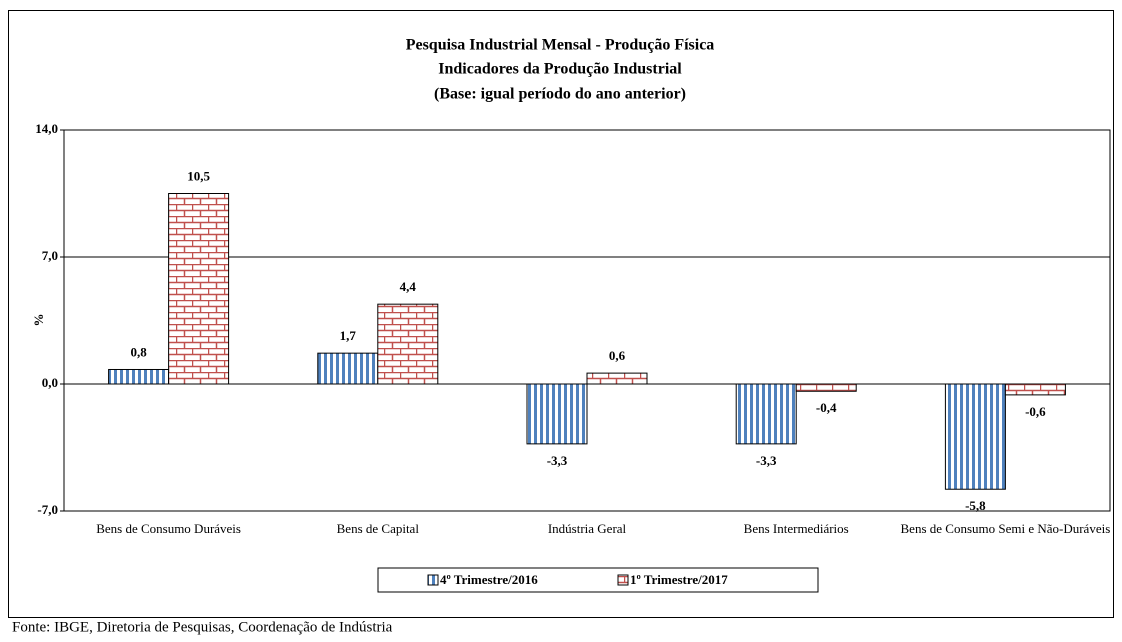  I want to click on x-tick-label: Indústria Geral, so click(587, 528).